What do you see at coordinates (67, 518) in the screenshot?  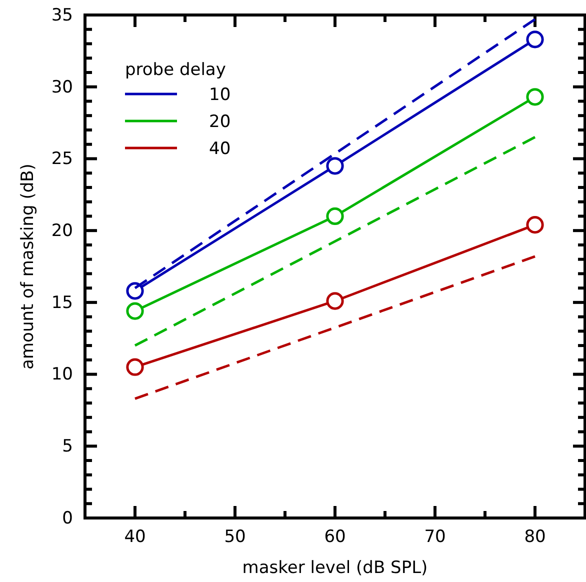 I see `y-tick-label: 0` at bounding box center [67, 518].